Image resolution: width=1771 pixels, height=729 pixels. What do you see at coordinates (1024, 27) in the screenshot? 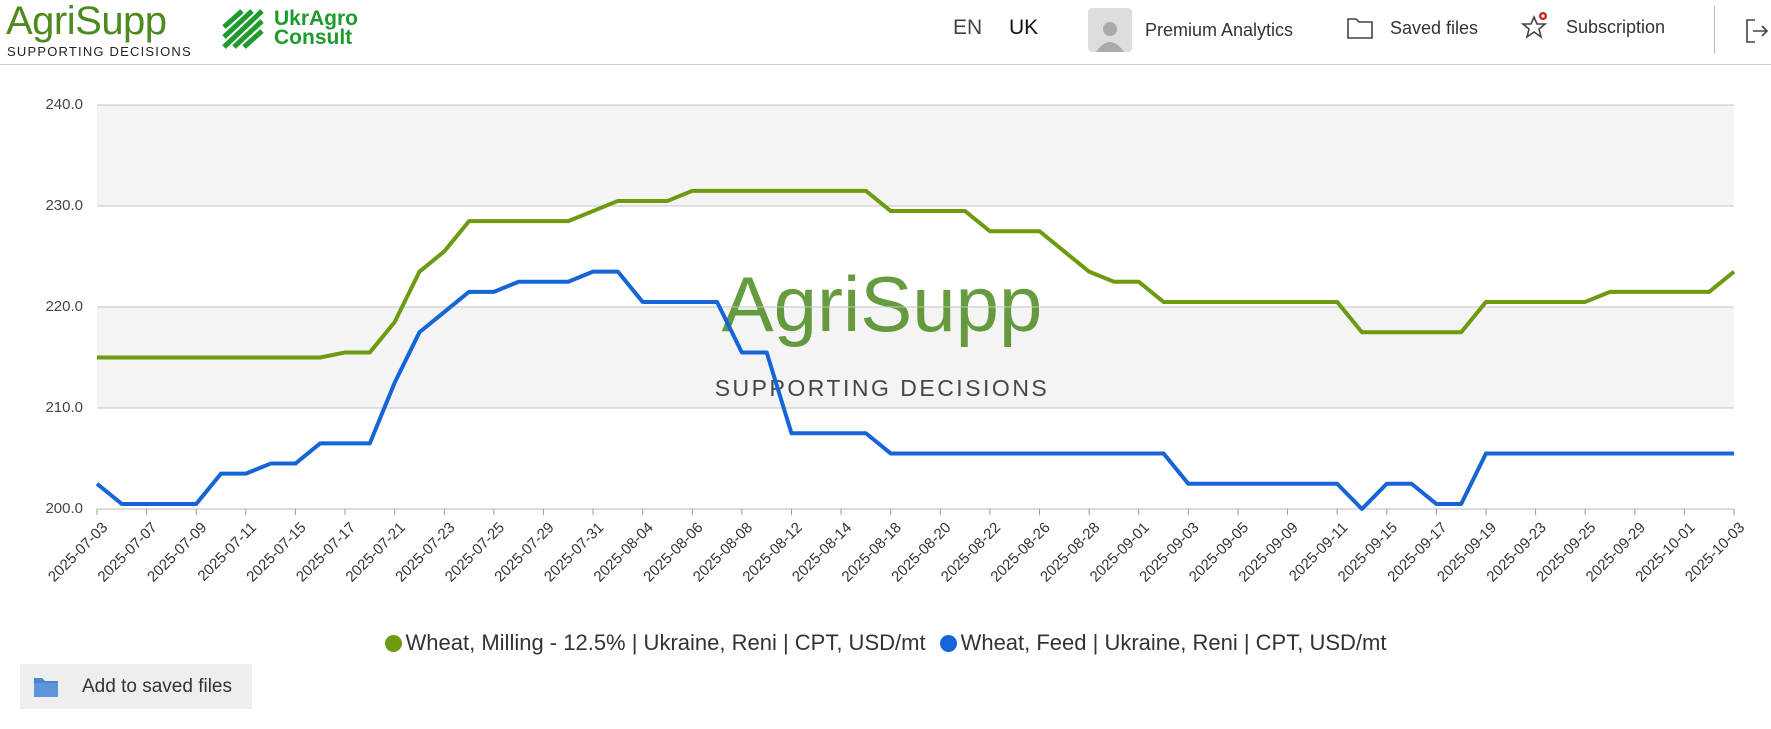
I see `lang-option: UK` at bounding box center [1024, 27].